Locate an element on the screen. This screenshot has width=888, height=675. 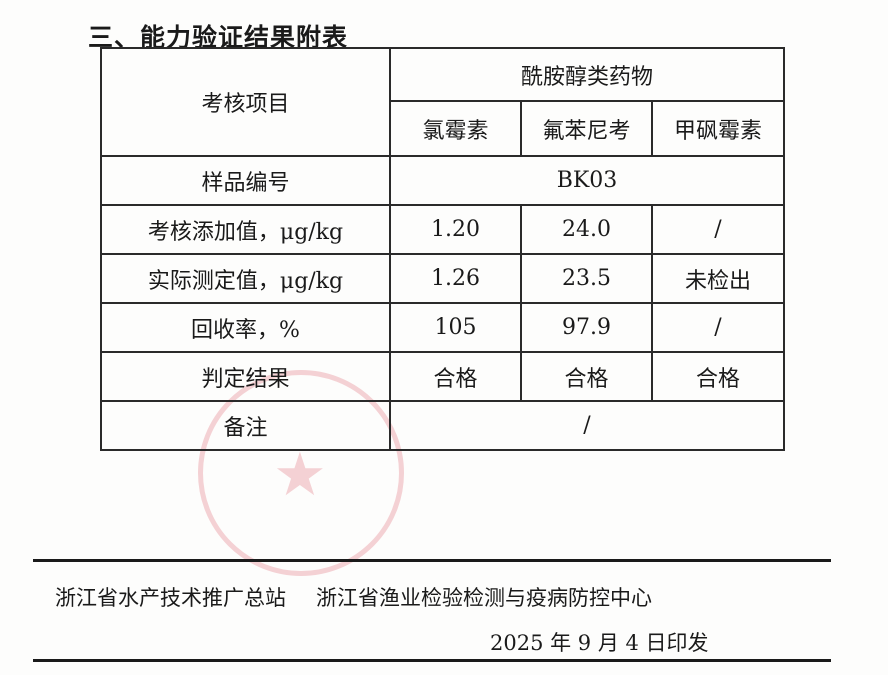
cell: 未检出 is located at coordinates (718, 278).